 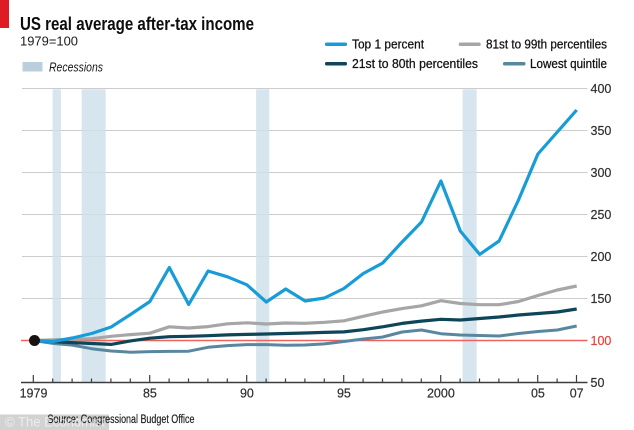 I want to click on svg-text: 05, so click(x=538, y=394).